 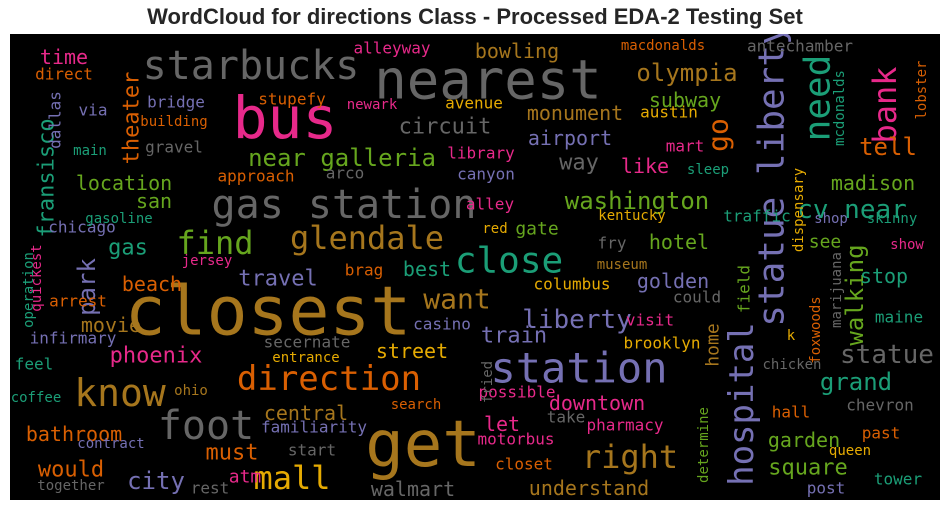 I want to click on word-field: field, so click(x=744, y=289).